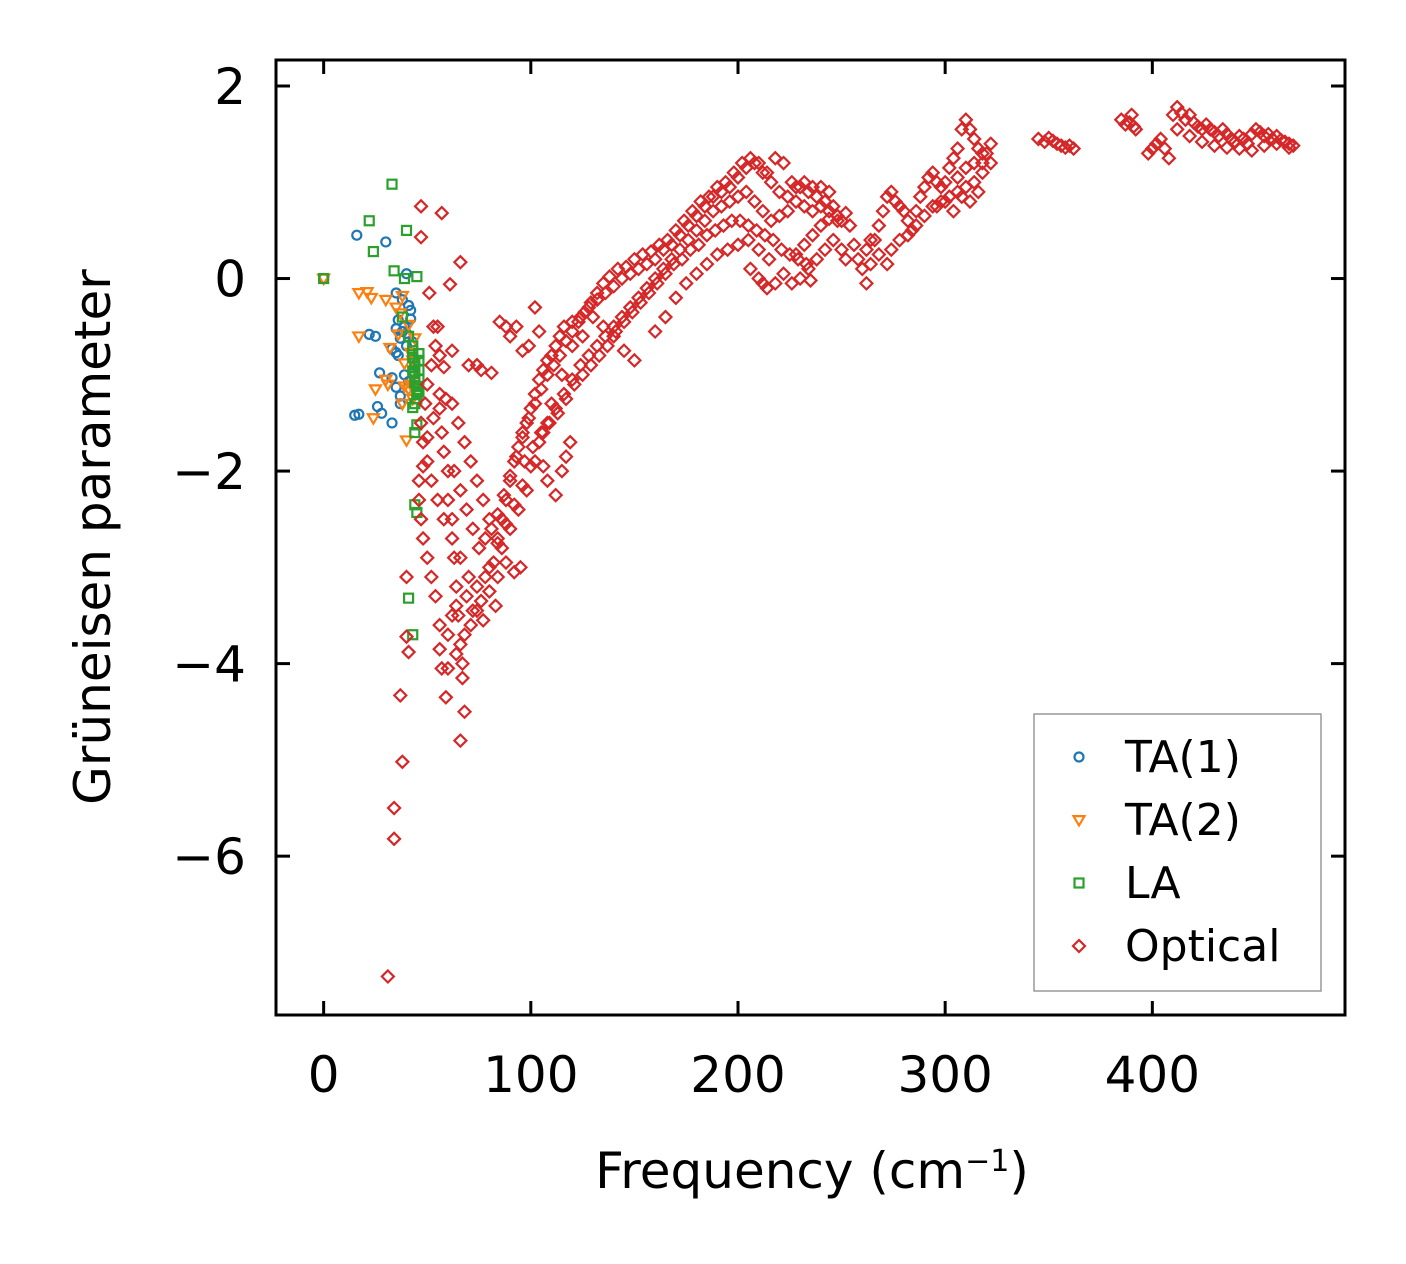 This screenshot has height=1264, width=1406. Describe the element at coordinates (1019, 1171) in the screenshot. I see `x-axis-label-suffix: )` at that location.